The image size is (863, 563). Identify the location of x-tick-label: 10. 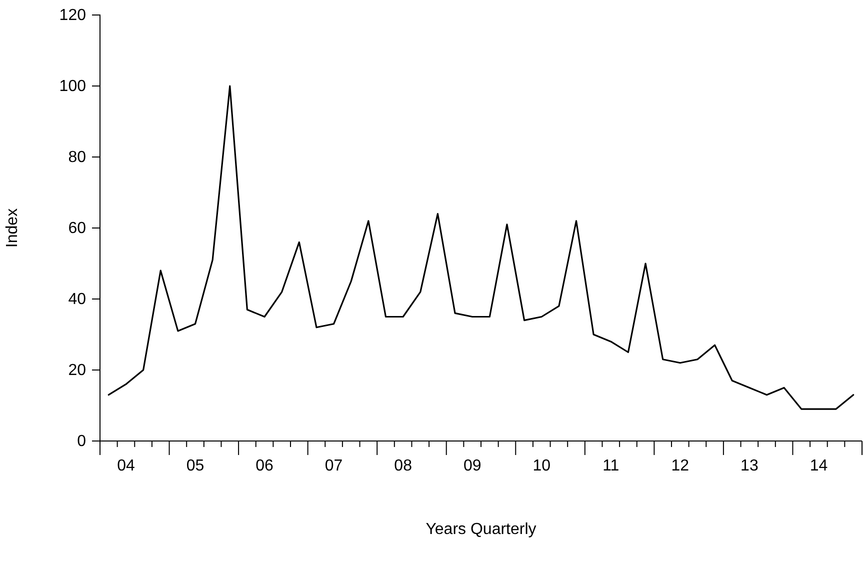
(541, 465).